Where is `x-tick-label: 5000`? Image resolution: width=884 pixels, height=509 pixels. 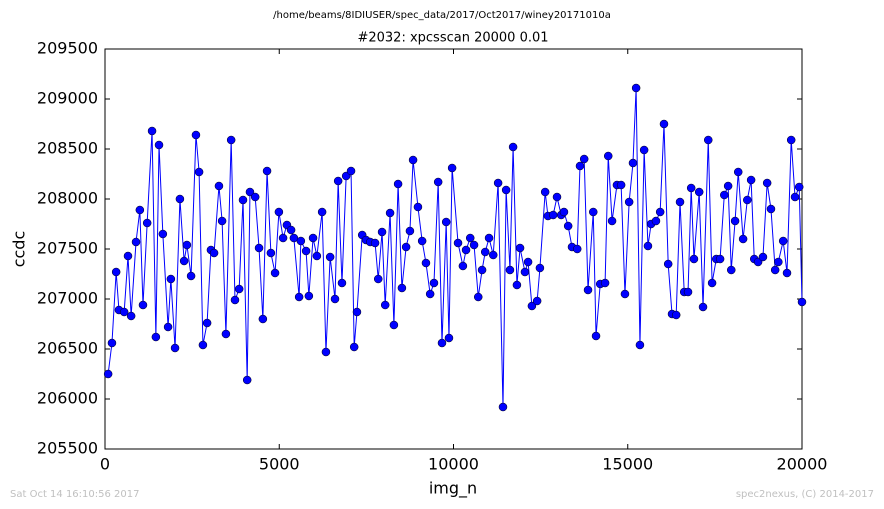 x-tick-label: 5000 is located at coordinates (279, 464).